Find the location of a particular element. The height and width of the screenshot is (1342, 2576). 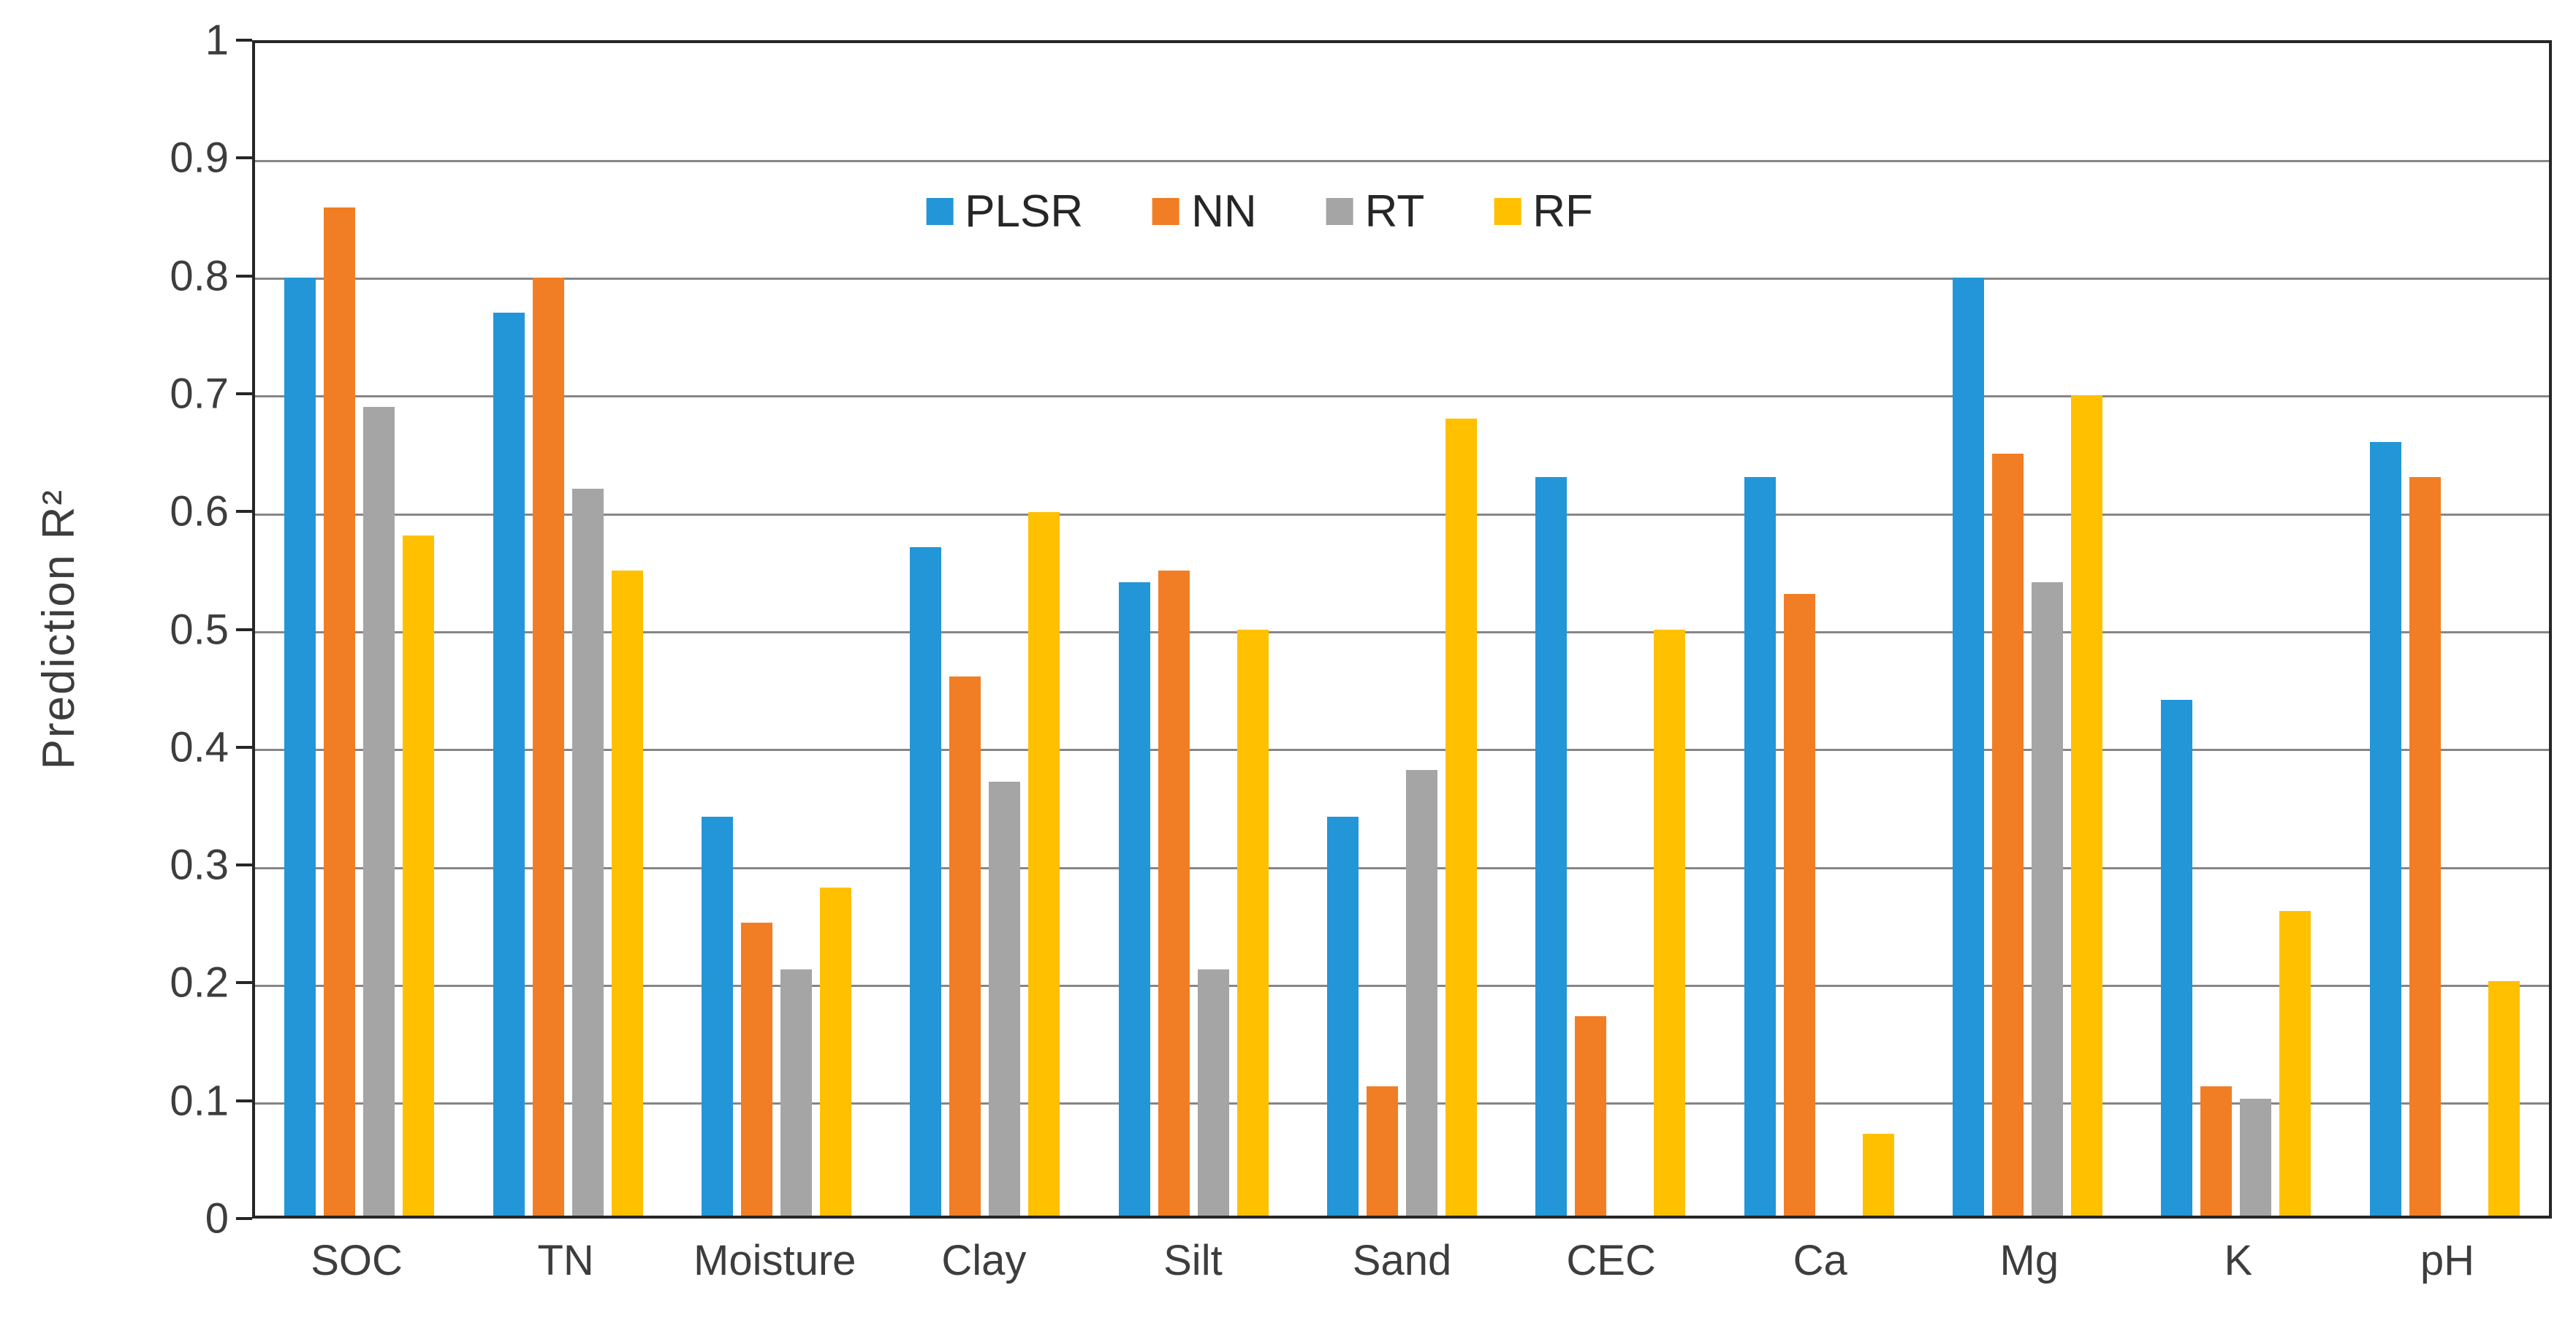

y-axis-title: Prediction R² is located at coordinates (58, 629).